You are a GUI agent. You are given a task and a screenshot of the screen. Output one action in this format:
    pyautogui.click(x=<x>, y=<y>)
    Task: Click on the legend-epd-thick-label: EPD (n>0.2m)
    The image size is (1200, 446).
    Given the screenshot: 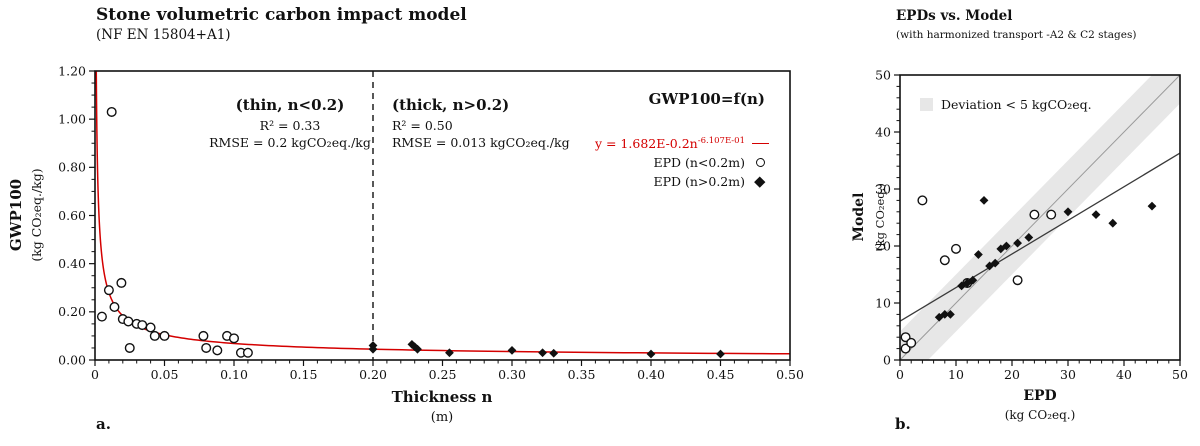 What is the action you would take?
    pyautogui.click(x=699, y=181)
    